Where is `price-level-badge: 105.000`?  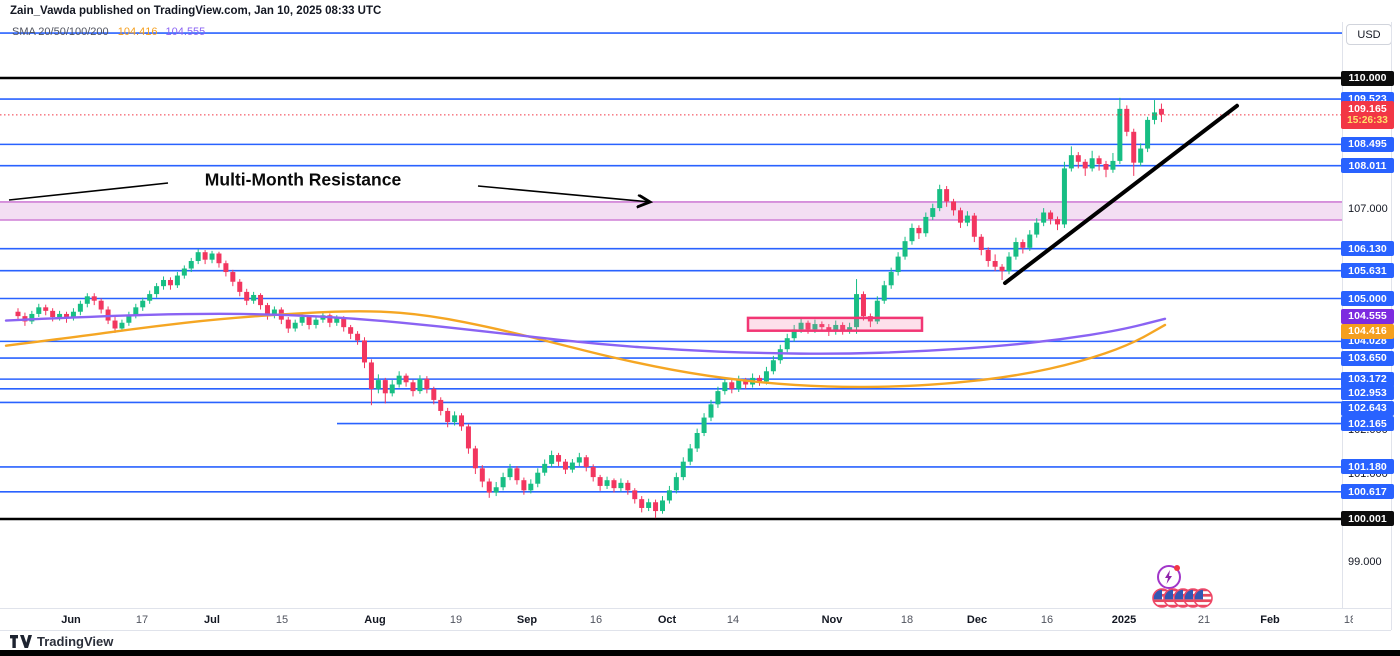
price-level-badge: 105.000 is located at coordinates (1367, 298).